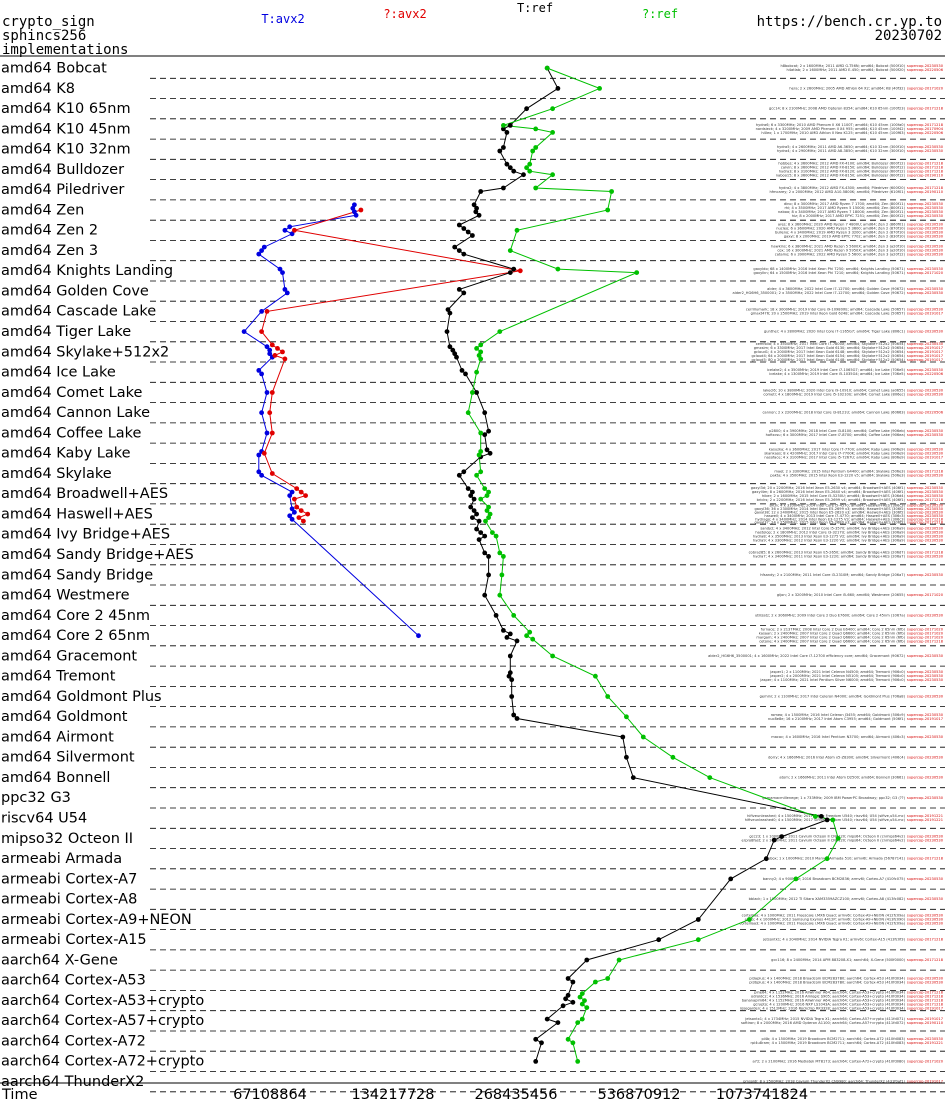 The image size is (945, 1103). What do you see at coordinates (849, 22) in the screenshot?
I see `source-url: https://bench.cr.yp.to` at bounding box center [849, 22].